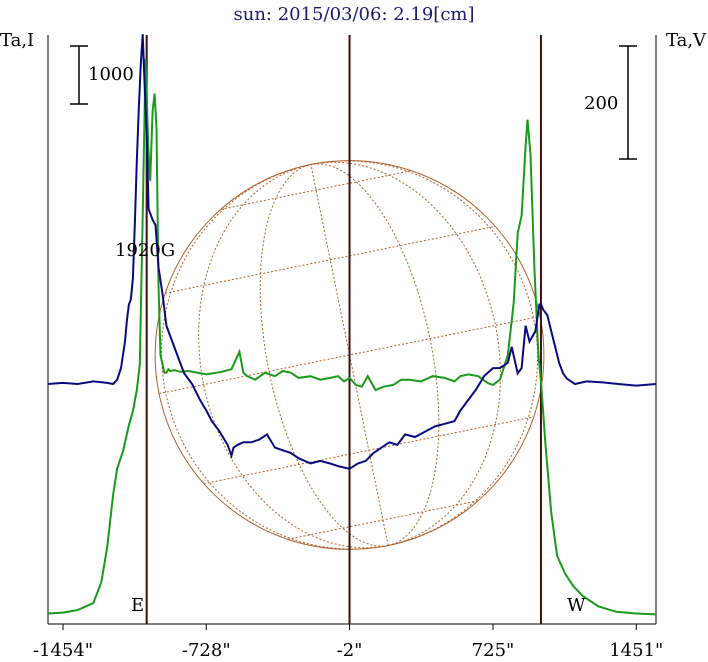  Describe the element at coordinates (601, 103) in the screenshot. I see `scale-bar-right-label: 200` at that location.